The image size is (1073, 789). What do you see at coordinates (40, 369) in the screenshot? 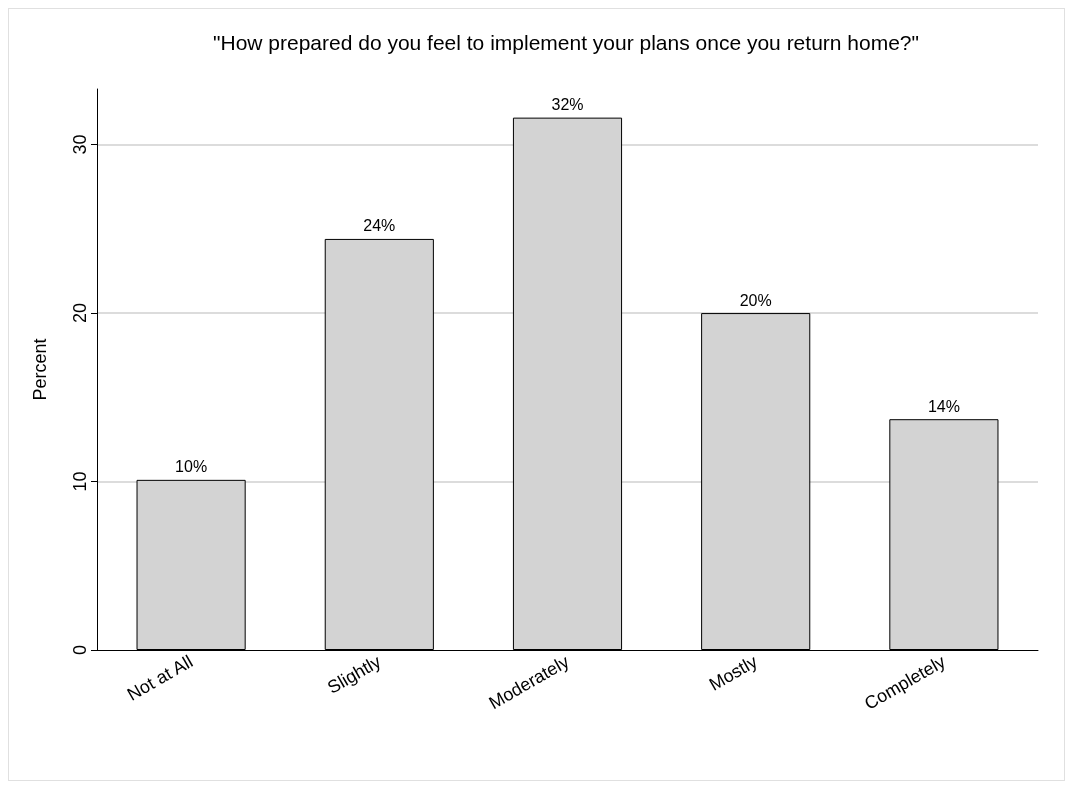
I see `y-axis-title: Percent` at bounding box center [40, 369].